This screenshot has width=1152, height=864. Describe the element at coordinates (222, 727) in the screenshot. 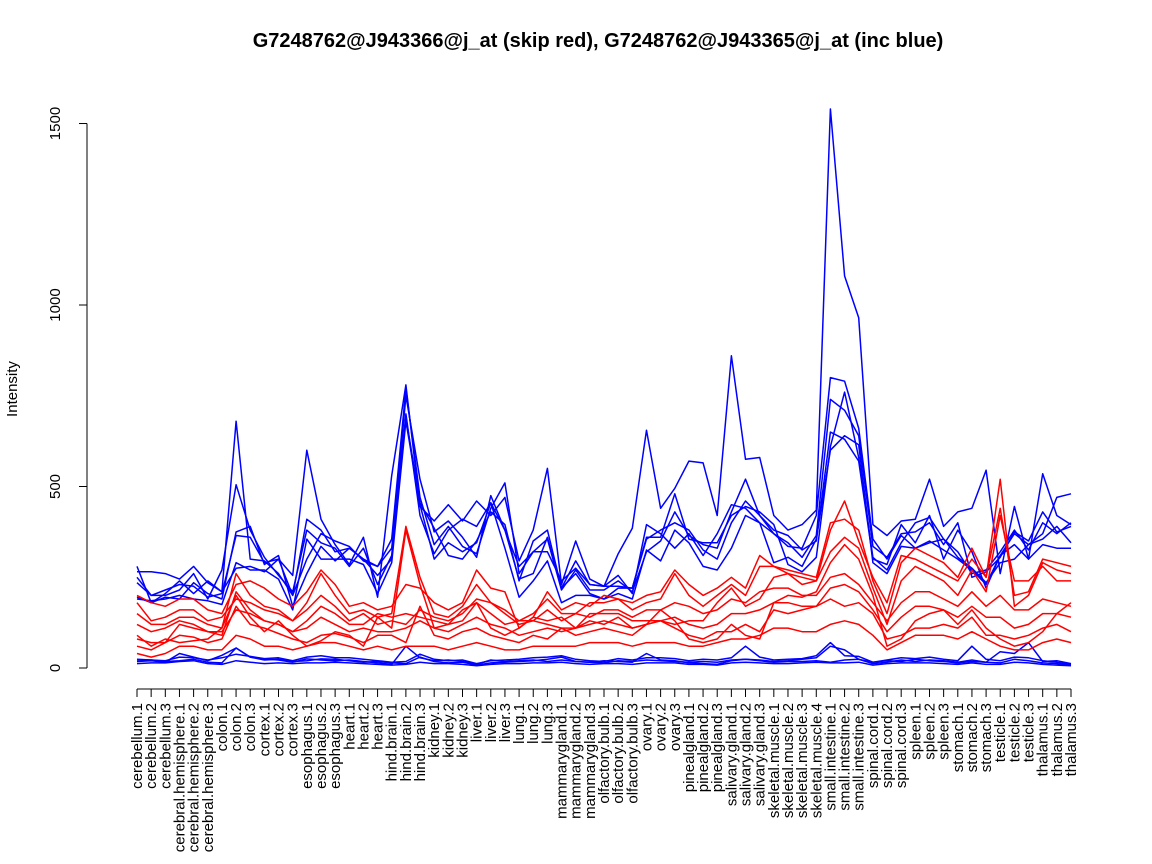

I see `x-tick-label: colon.1` at that location.